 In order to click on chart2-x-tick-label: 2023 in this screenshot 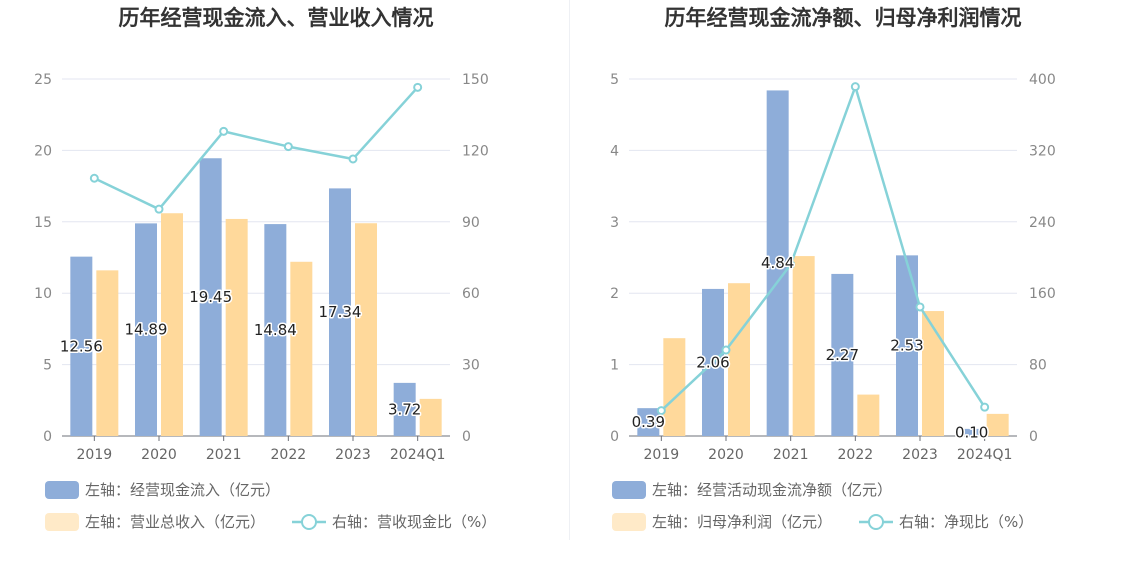, I will do `click(920, 455)`.